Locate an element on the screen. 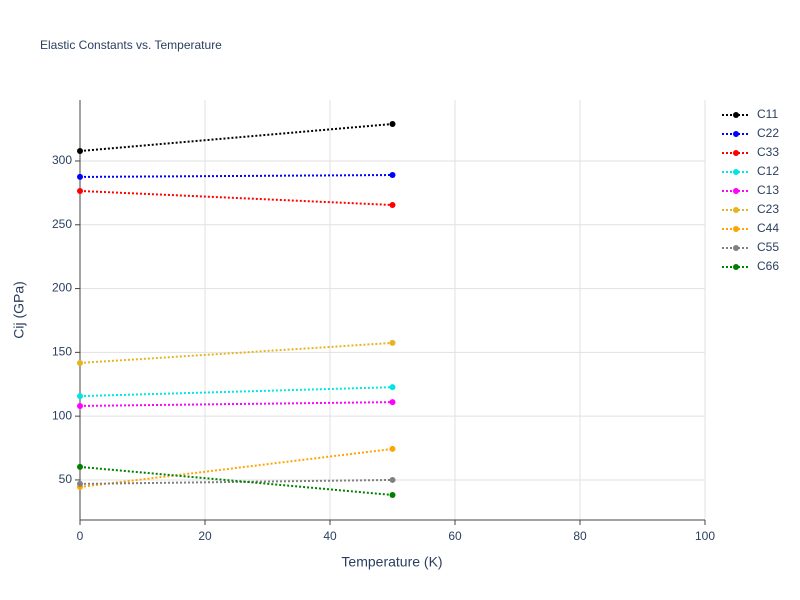 This screenshot has height=600, width=800. y-tick-label: 200 is located at coordinates (62, 288).